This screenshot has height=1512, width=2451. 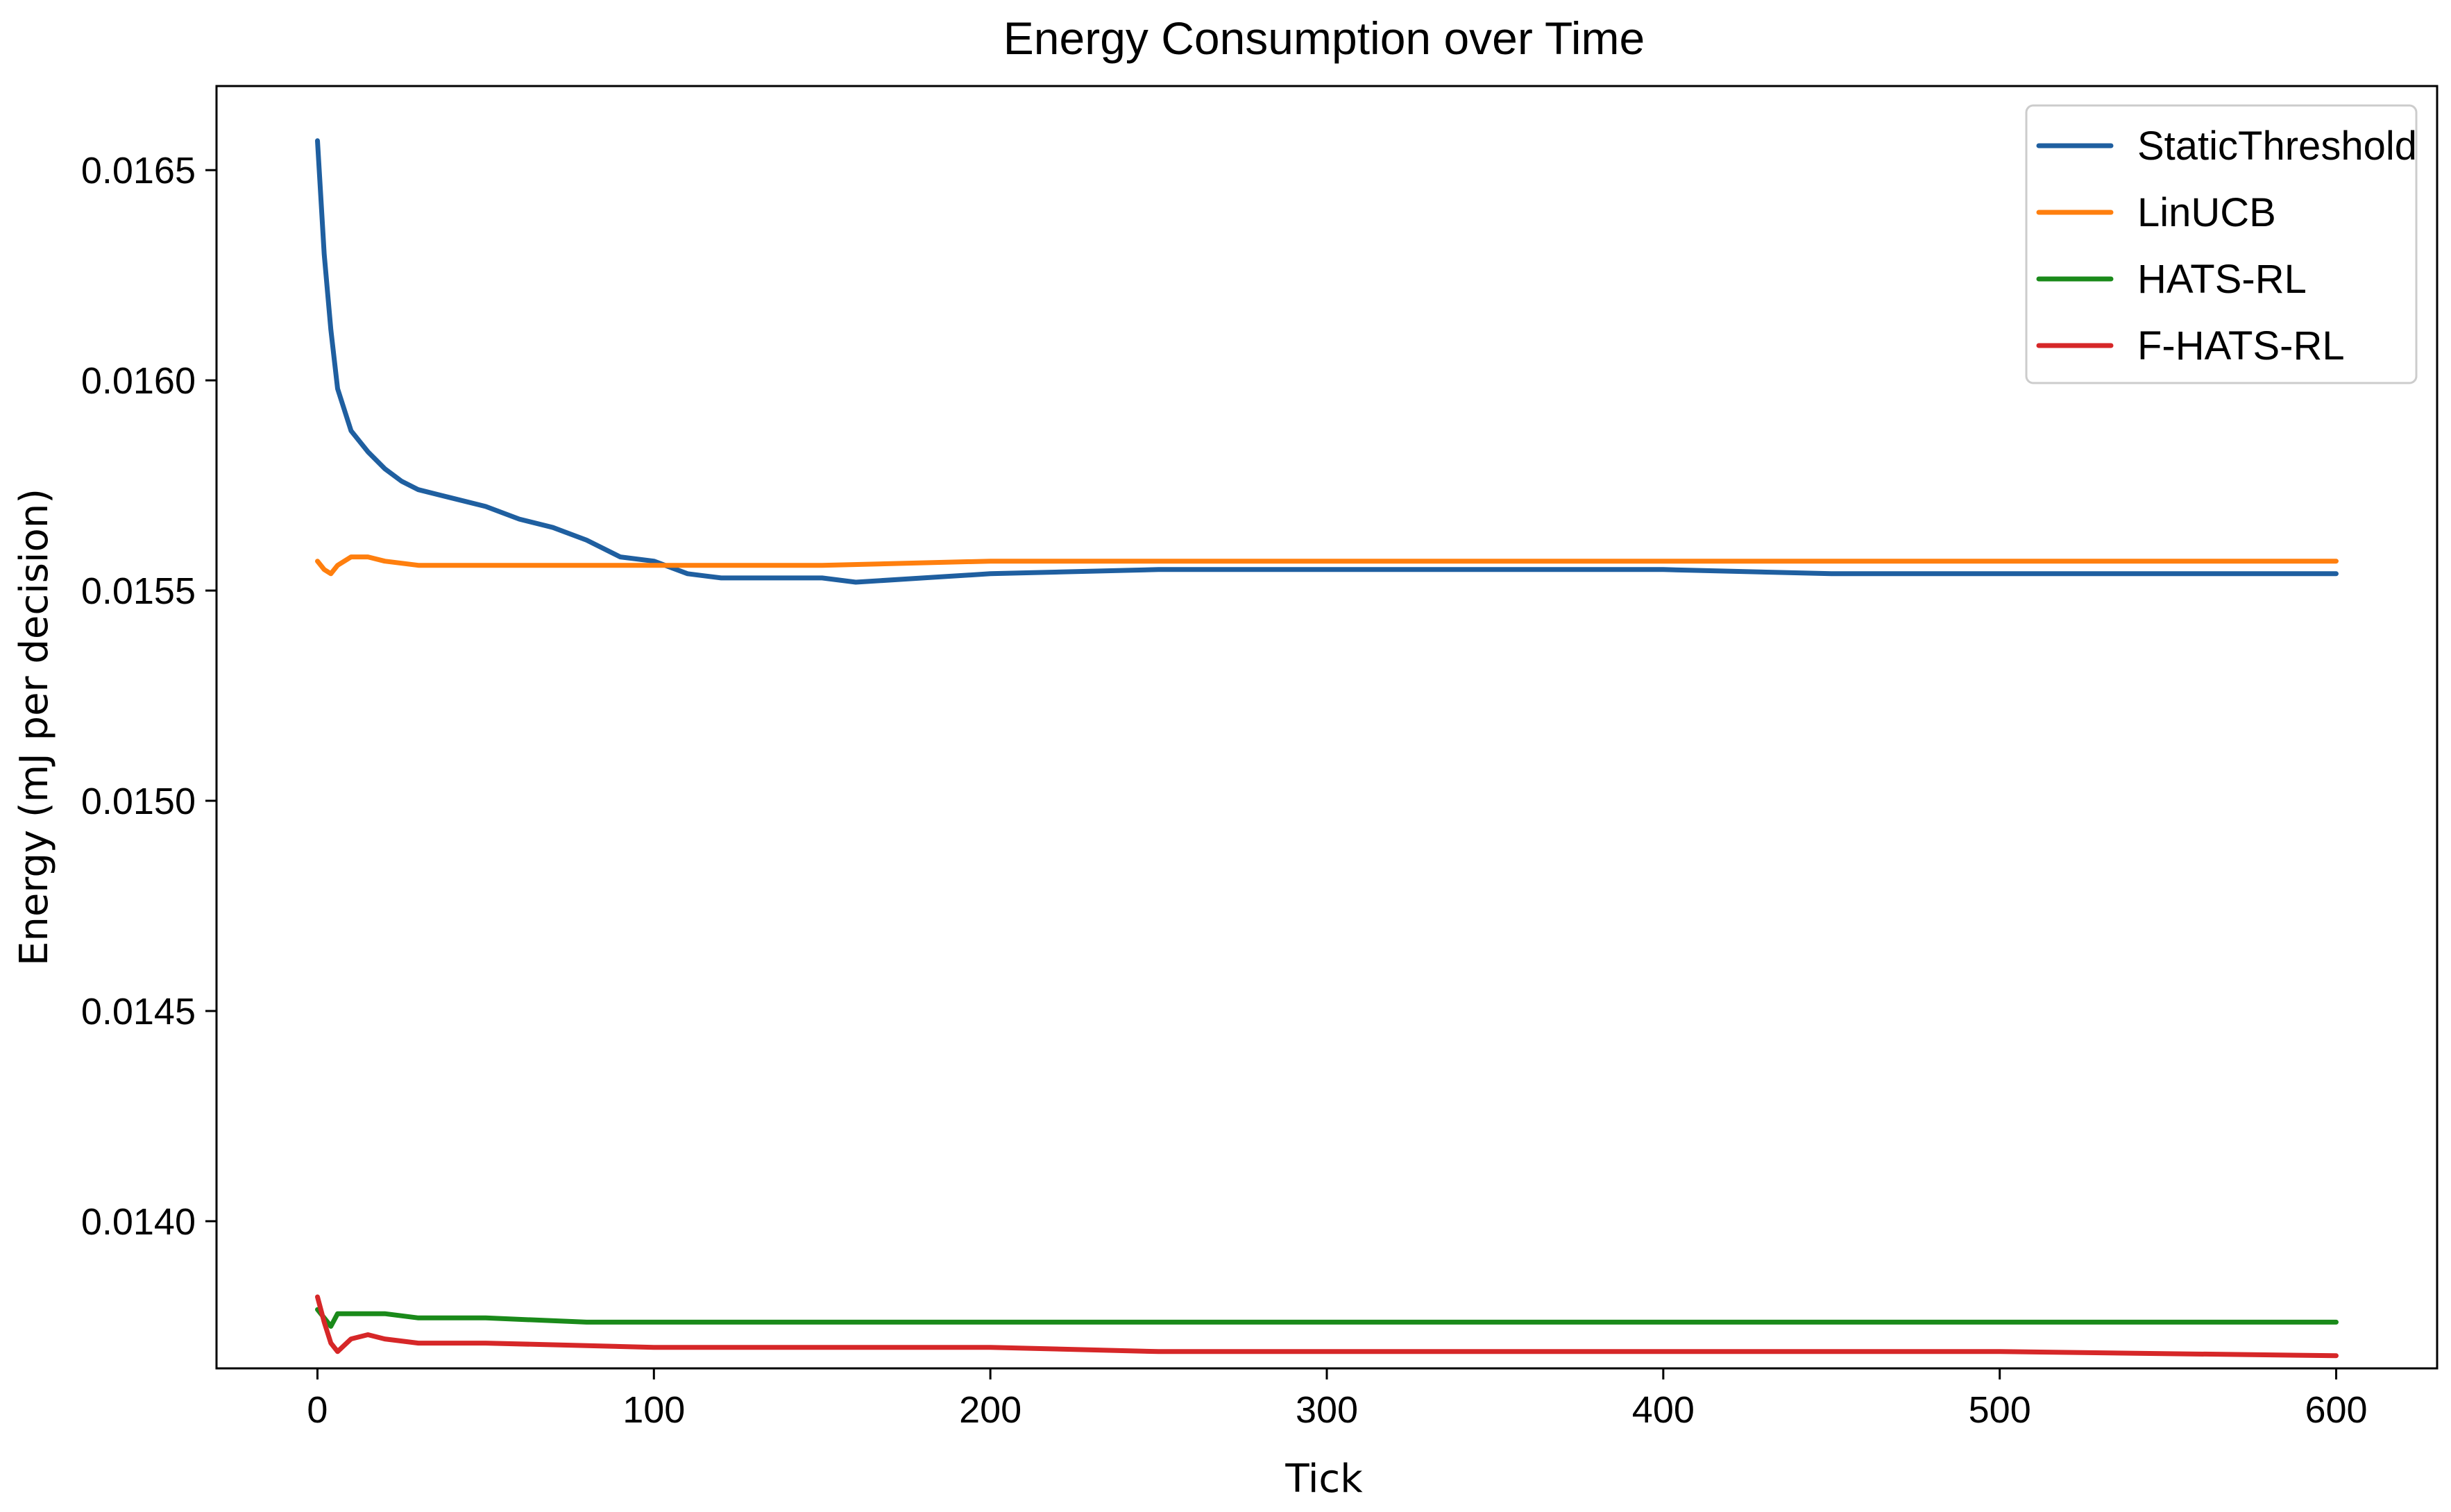 I want to click on legend-label: LinUCB, so click(x=2206, y=213).